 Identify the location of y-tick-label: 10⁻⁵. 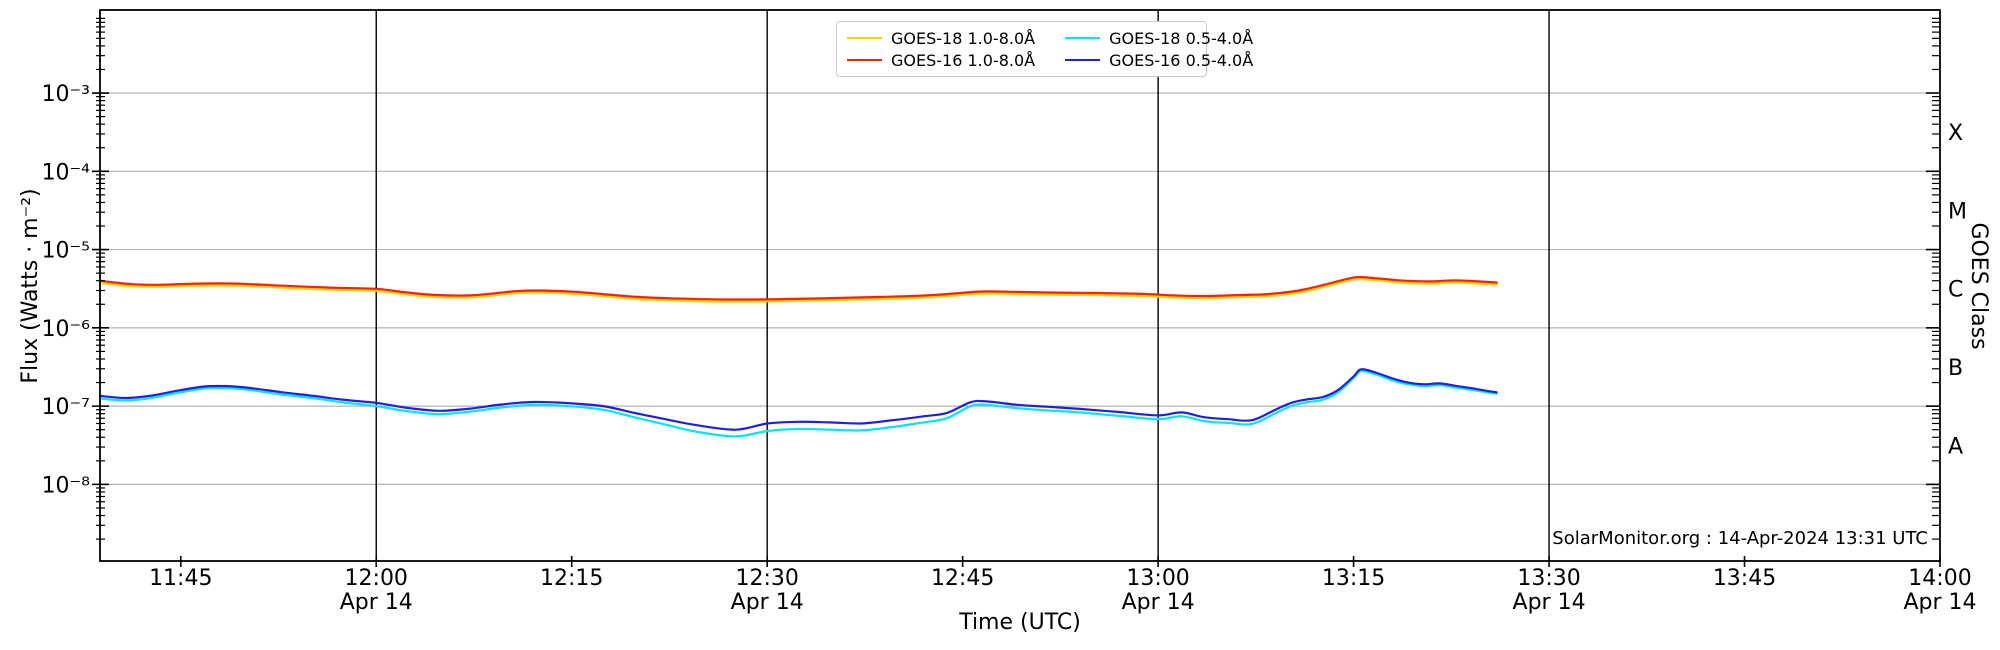
(66, 251).